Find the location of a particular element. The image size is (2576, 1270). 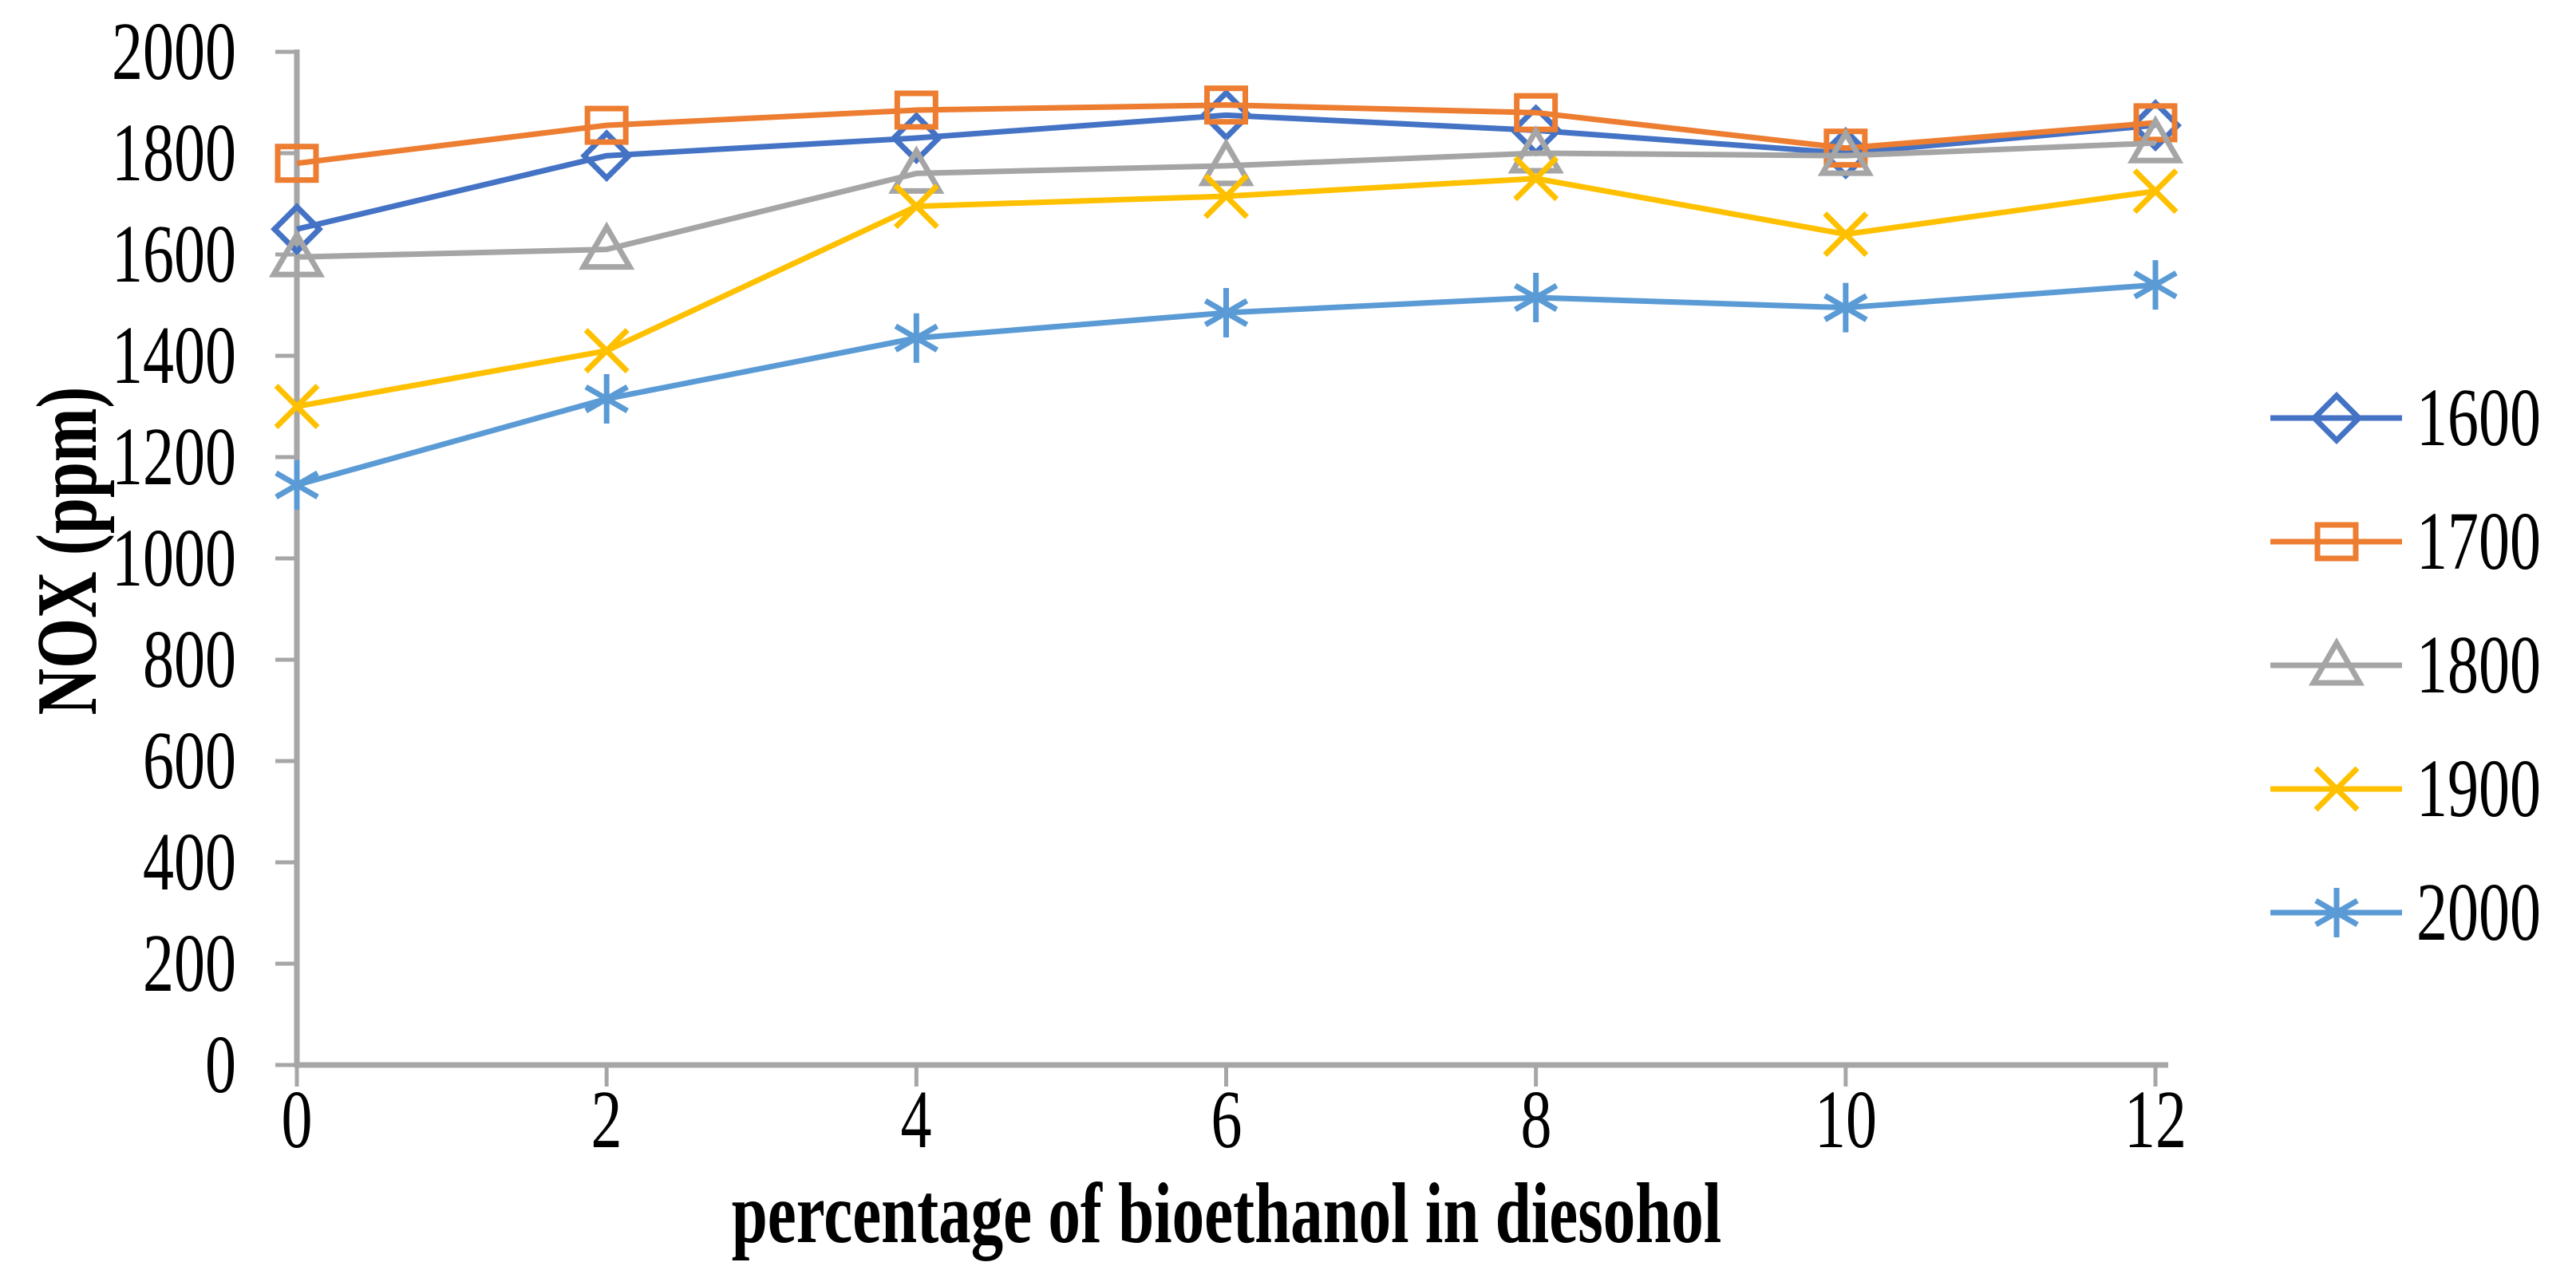

legend-item-1600: 1600 is located at coordinates (2423, 418).